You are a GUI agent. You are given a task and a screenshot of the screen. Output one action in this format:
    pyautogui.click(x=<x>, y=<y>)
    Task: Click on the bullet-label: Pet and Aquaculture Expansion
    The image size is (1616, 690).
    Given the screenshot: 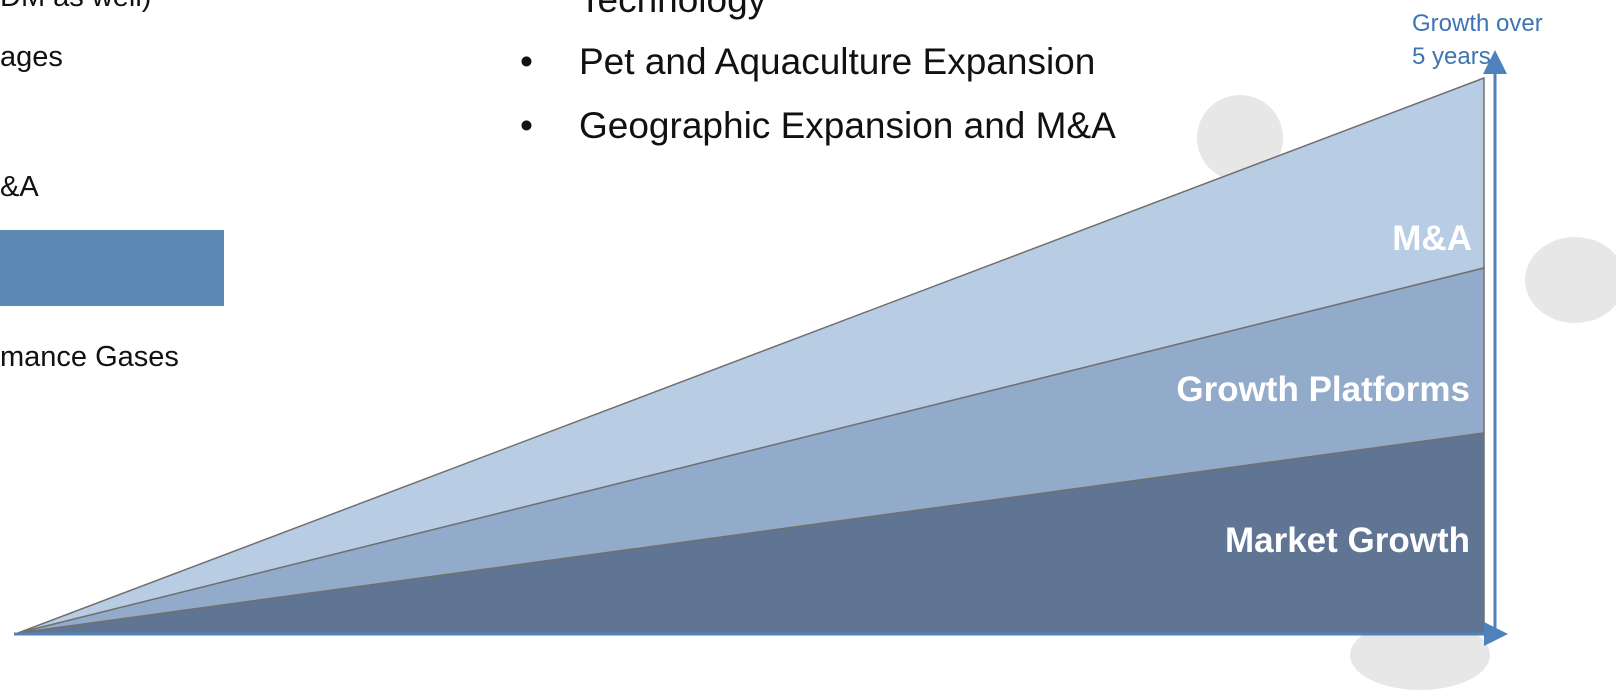 What is the action you would take?
    pyautogui.click(x=837, y=61)
    